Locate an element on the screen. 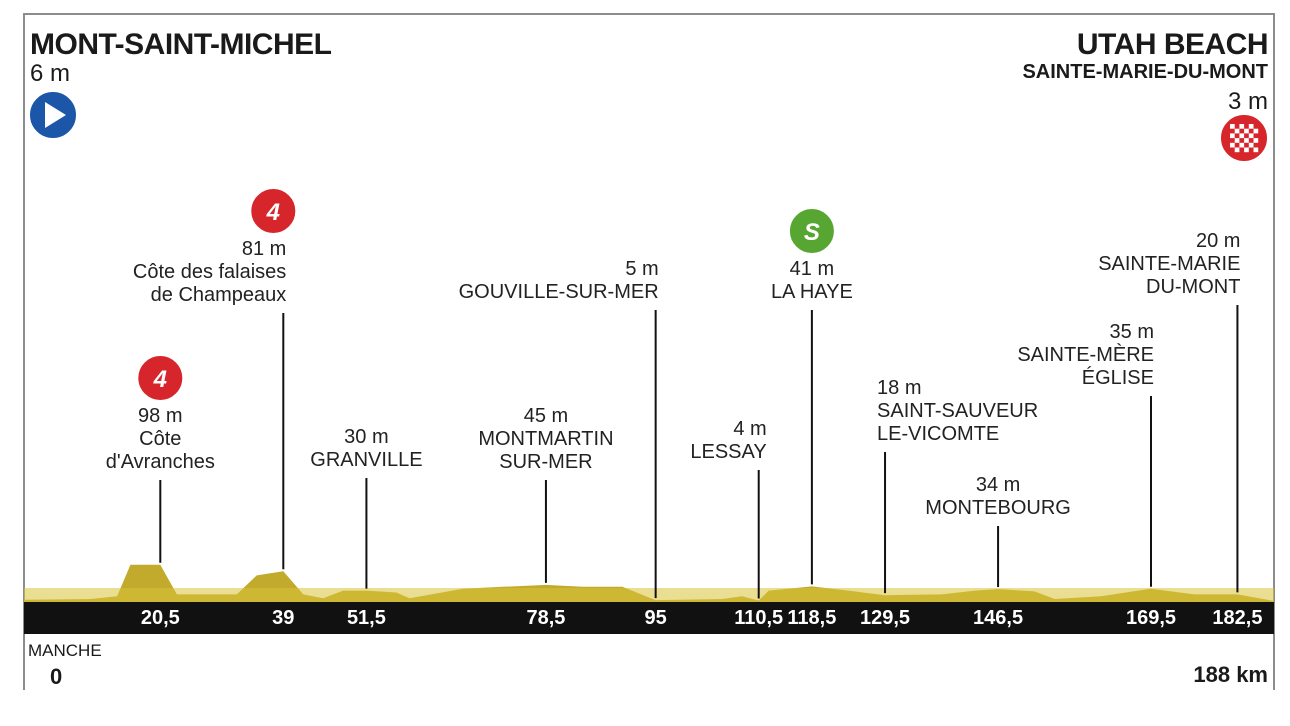 This screenshot has height=726, width=1290. waypoint-label: 4 m LESSAY is located at coordinates (728, 441).